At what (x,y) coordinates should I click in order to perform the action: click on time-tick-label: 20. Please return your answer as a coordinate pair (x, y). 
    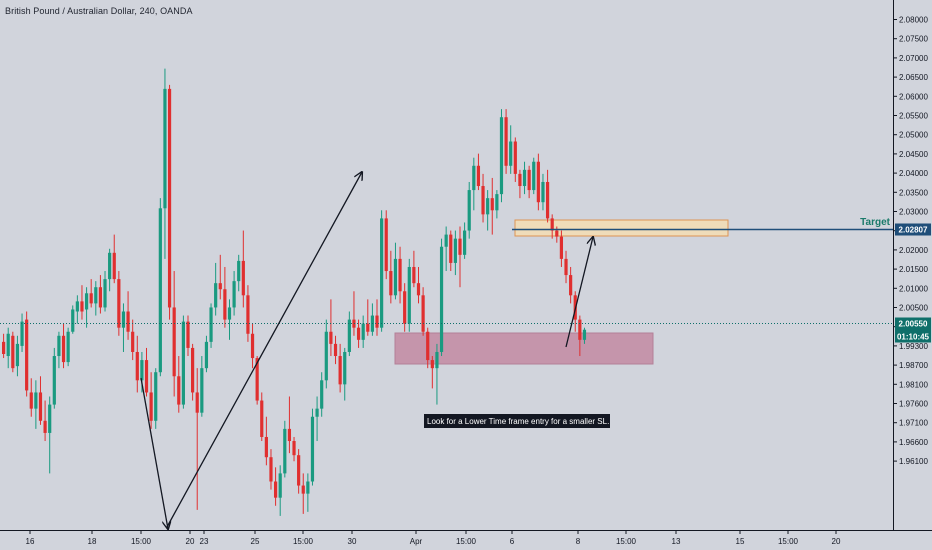
    Looking at the image, I should click on (836, 541).